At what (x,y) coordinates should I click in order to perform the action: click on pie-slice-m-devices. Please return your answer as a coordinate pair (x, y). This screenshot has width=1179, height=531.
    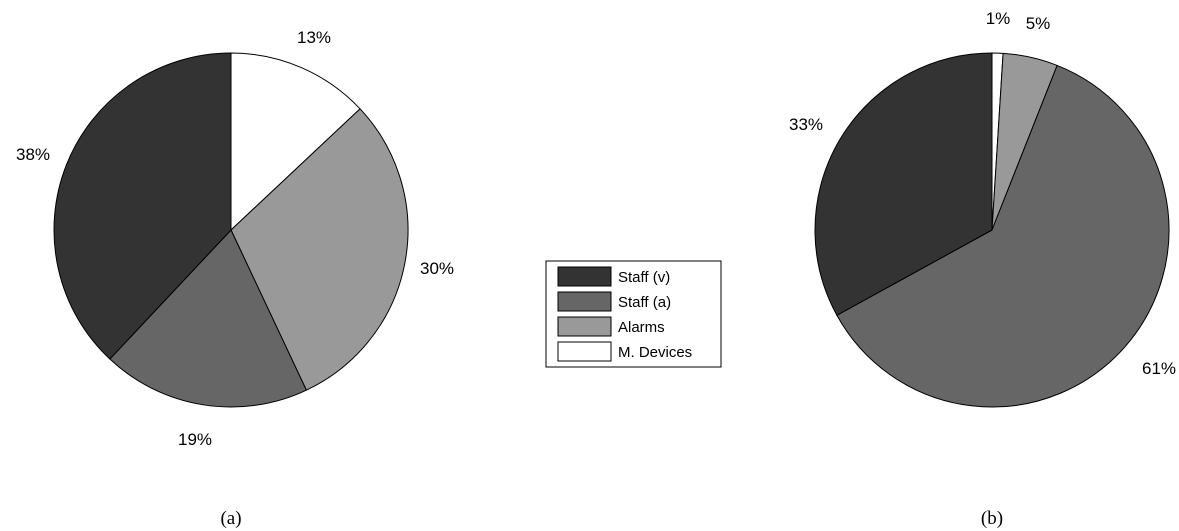
    Looking at the image, I should click on (295, 141).